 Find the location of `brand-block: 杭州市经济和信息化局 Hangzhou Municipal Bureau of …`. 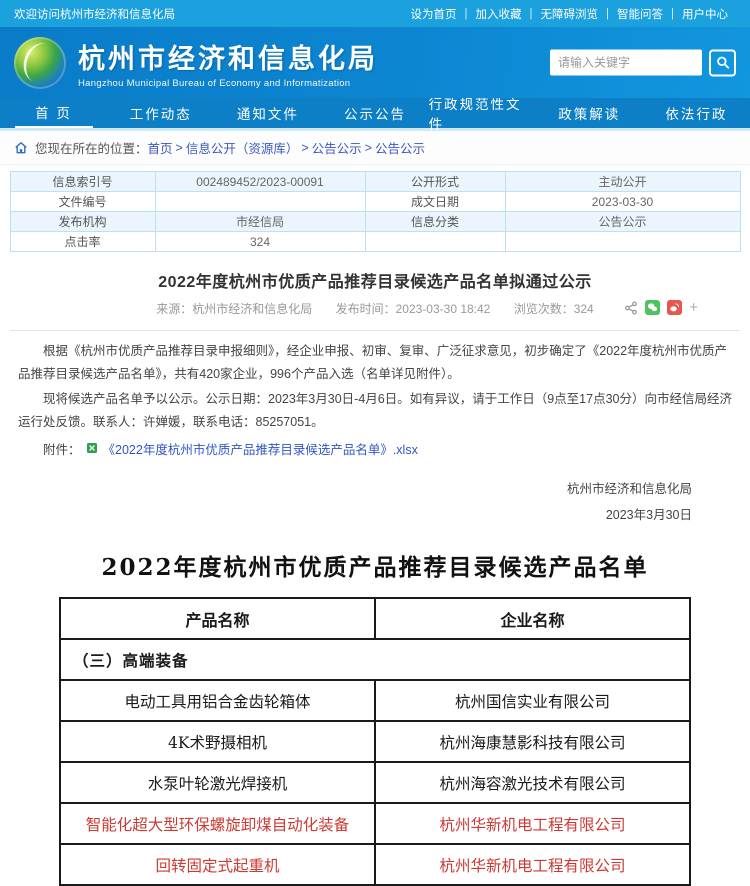

brand-block: 杭州市经济和信息化局 Hangzhou Municipal Bureau of … is located at coordinates (228, 63).